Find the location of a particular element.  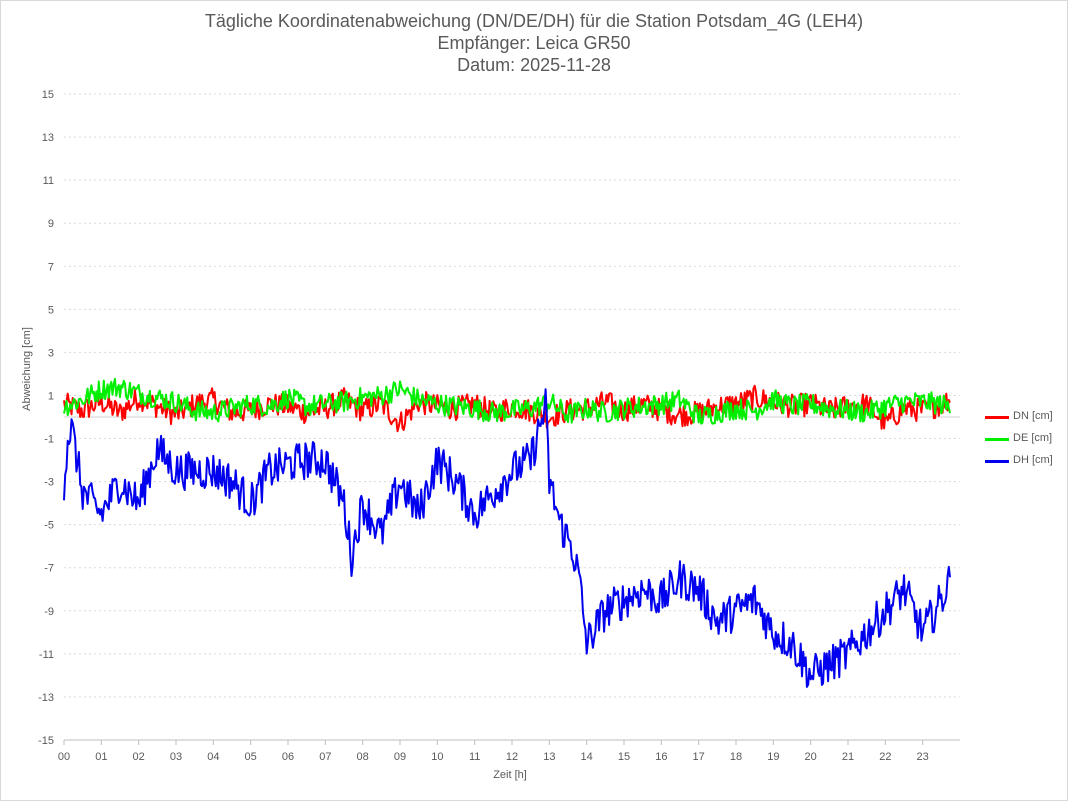

x-tick-label: 01 is located at coordinates (101, 757).